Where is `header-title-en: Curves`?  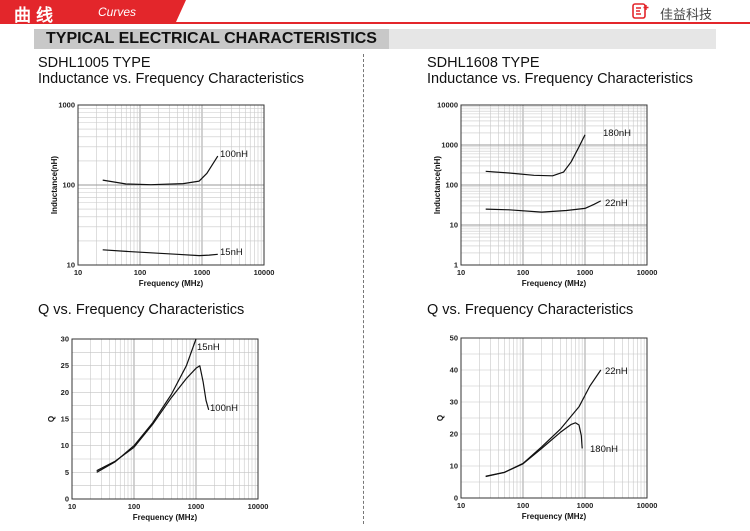
header-title-en: Curves is located at coordinates (117, 12).